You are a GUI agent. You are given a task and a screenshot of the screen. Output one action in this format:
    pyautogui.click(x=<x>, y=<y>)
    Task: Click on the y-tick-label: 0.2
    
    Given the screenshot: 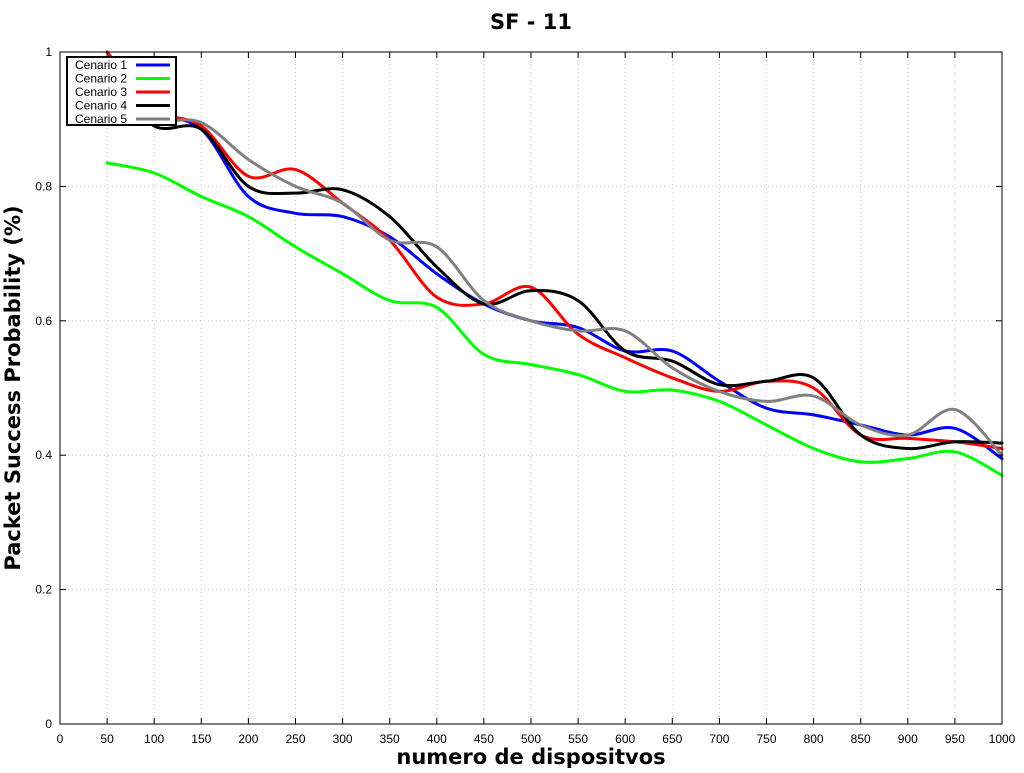 What is the action you would take?
    pyautogui.click(x=43, y=590)
    